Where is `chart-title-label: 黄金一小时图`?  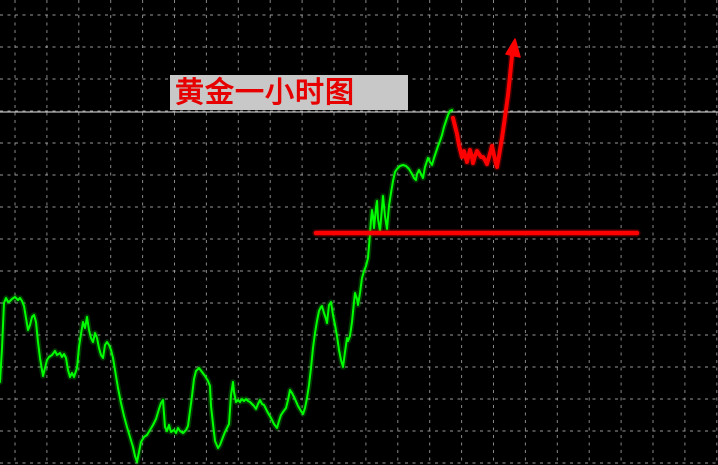 chart-title-label: 黄金一小时图 is located at coordinates (289, 92).